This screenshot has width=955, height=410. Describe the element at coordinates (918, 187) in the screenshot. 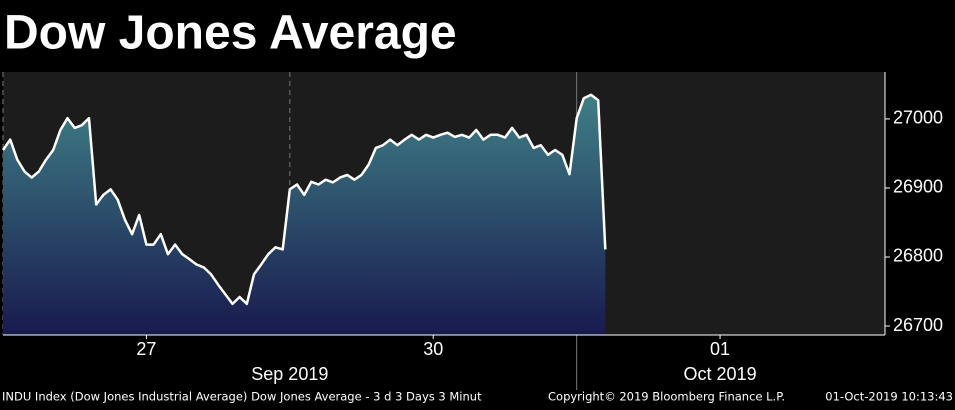

I see `y-tick-label: 26900` at that location.